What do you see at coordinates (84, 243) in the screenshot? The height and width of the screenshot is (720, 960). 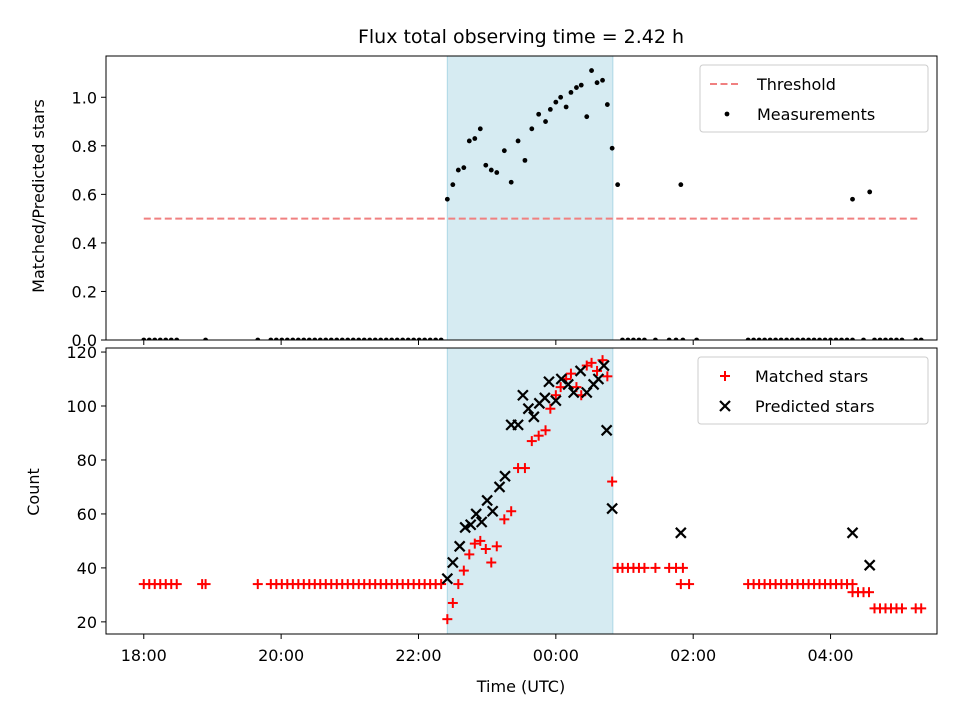 I see `y-tick-label-top: 0.4` at bounding box center [84, 243].